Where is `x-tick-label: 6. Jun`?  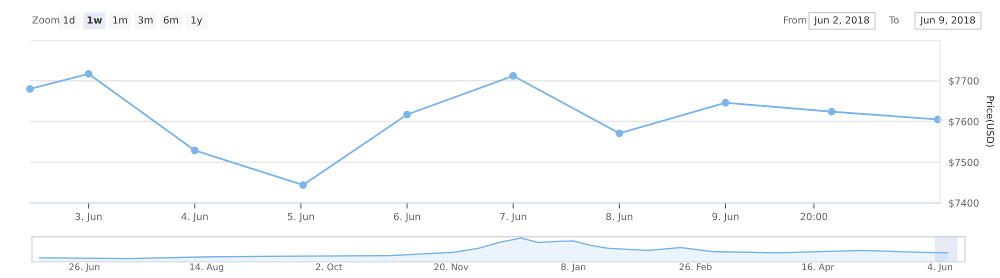 x-tick-label: 6. Jun is located at coordinates (407, 217).